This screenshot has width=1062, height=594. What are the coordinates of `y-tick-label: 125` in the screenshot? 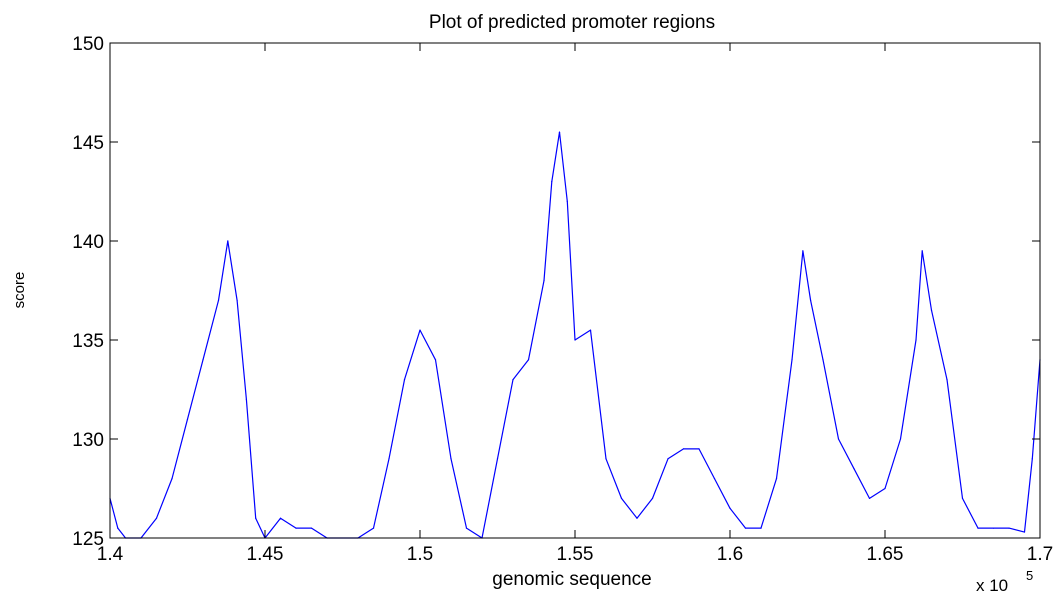 It's located at (88, 539).